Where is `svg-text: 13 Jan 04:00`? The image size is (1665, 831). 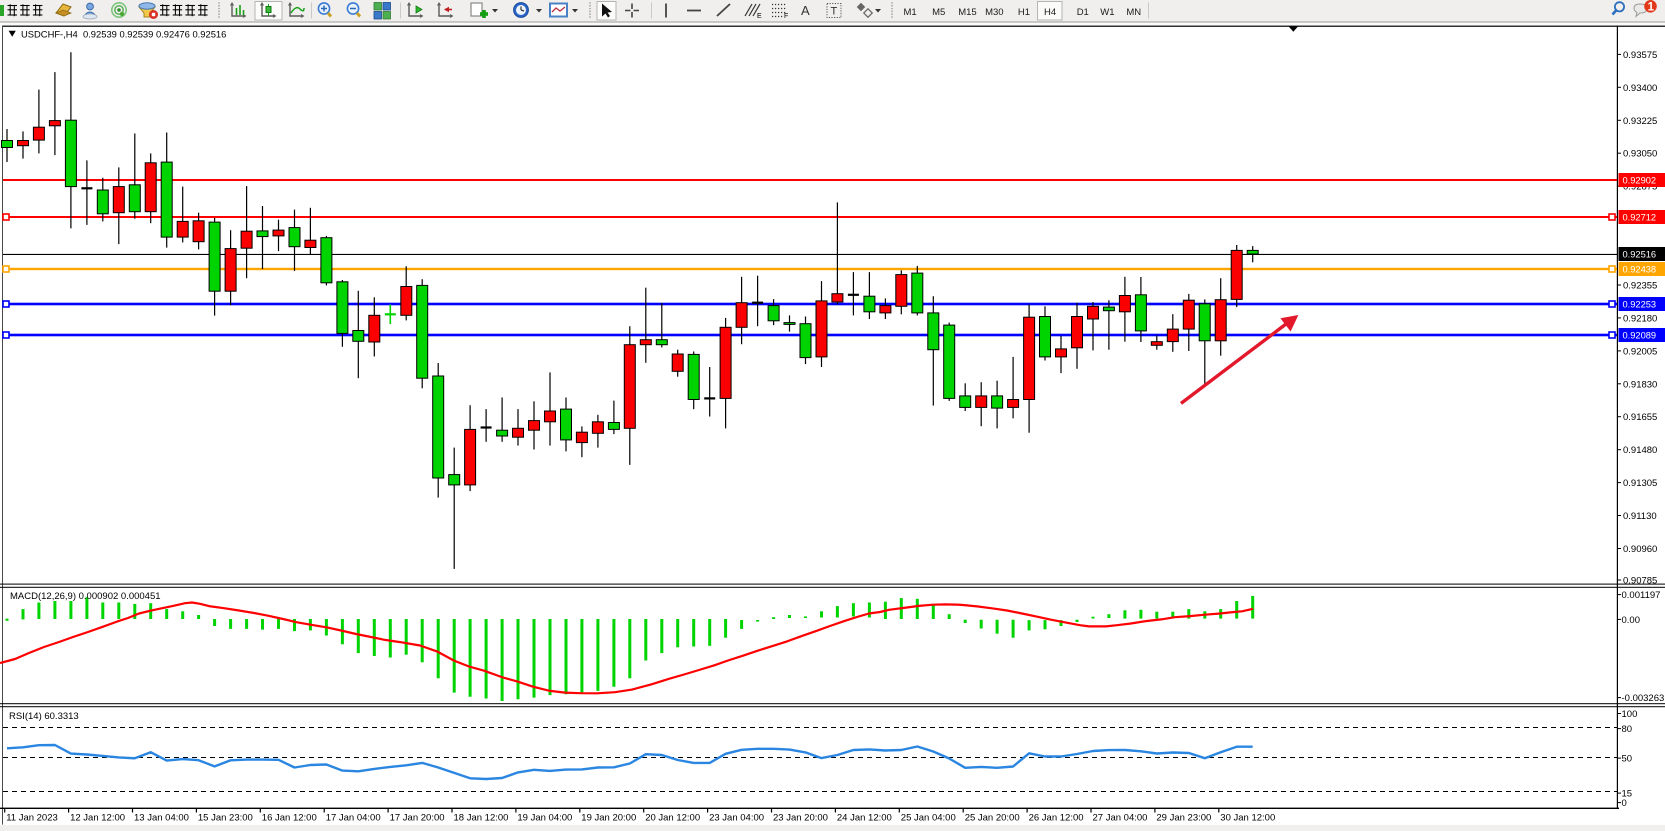
svg-text: 13 Jan 04:00 is located at coordinates (161, 818).